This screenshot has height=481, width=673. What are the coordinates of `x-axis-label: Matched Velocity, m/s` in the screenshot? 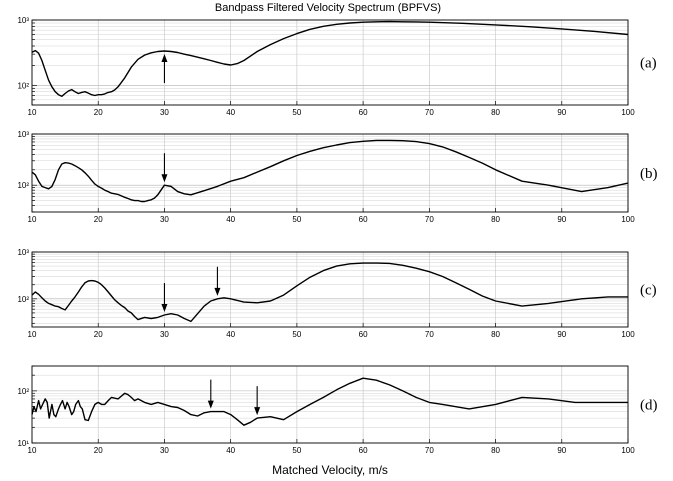 It's located at (330, 470).